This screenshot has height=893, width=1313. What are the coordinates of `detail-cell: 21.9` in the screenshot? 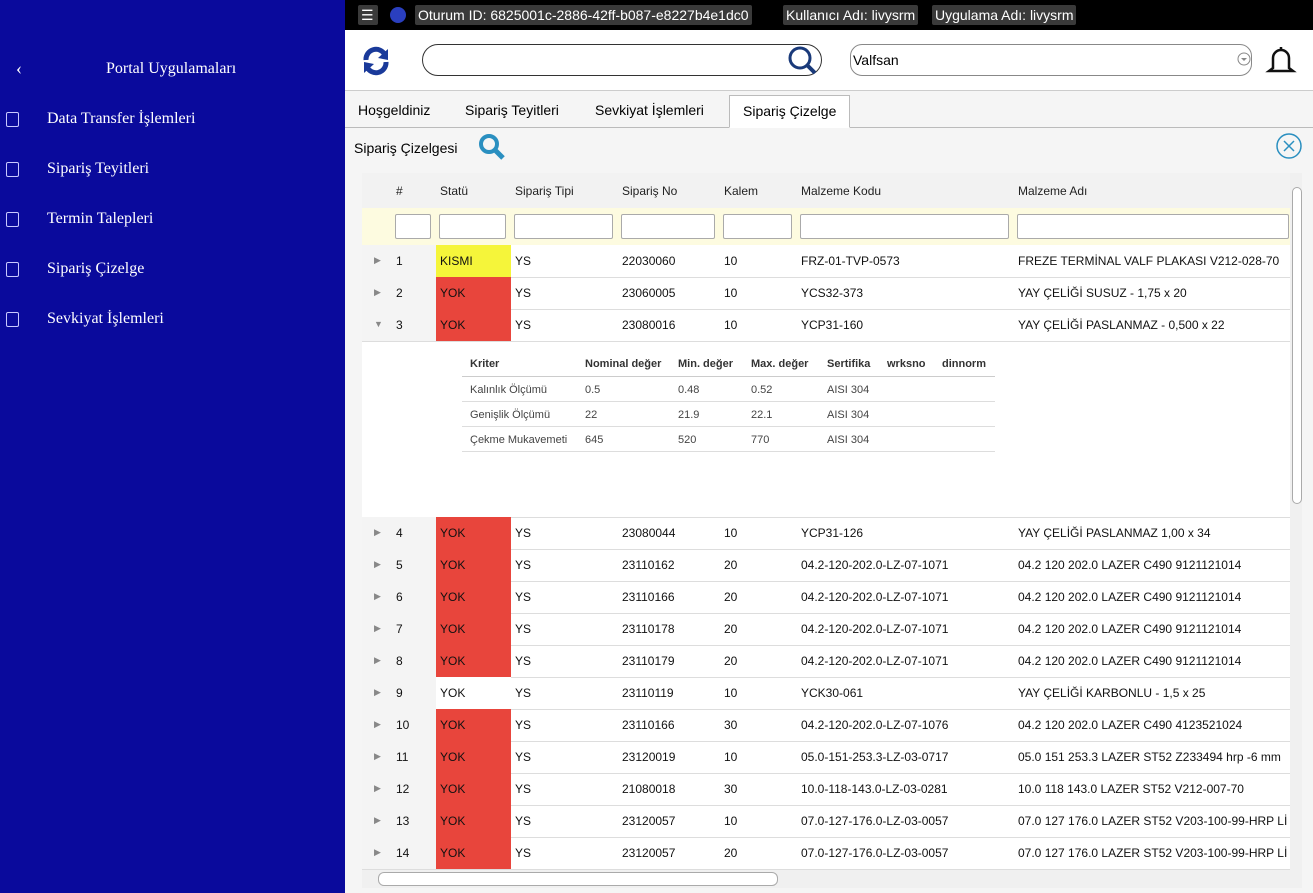 It's located at (688, 415).